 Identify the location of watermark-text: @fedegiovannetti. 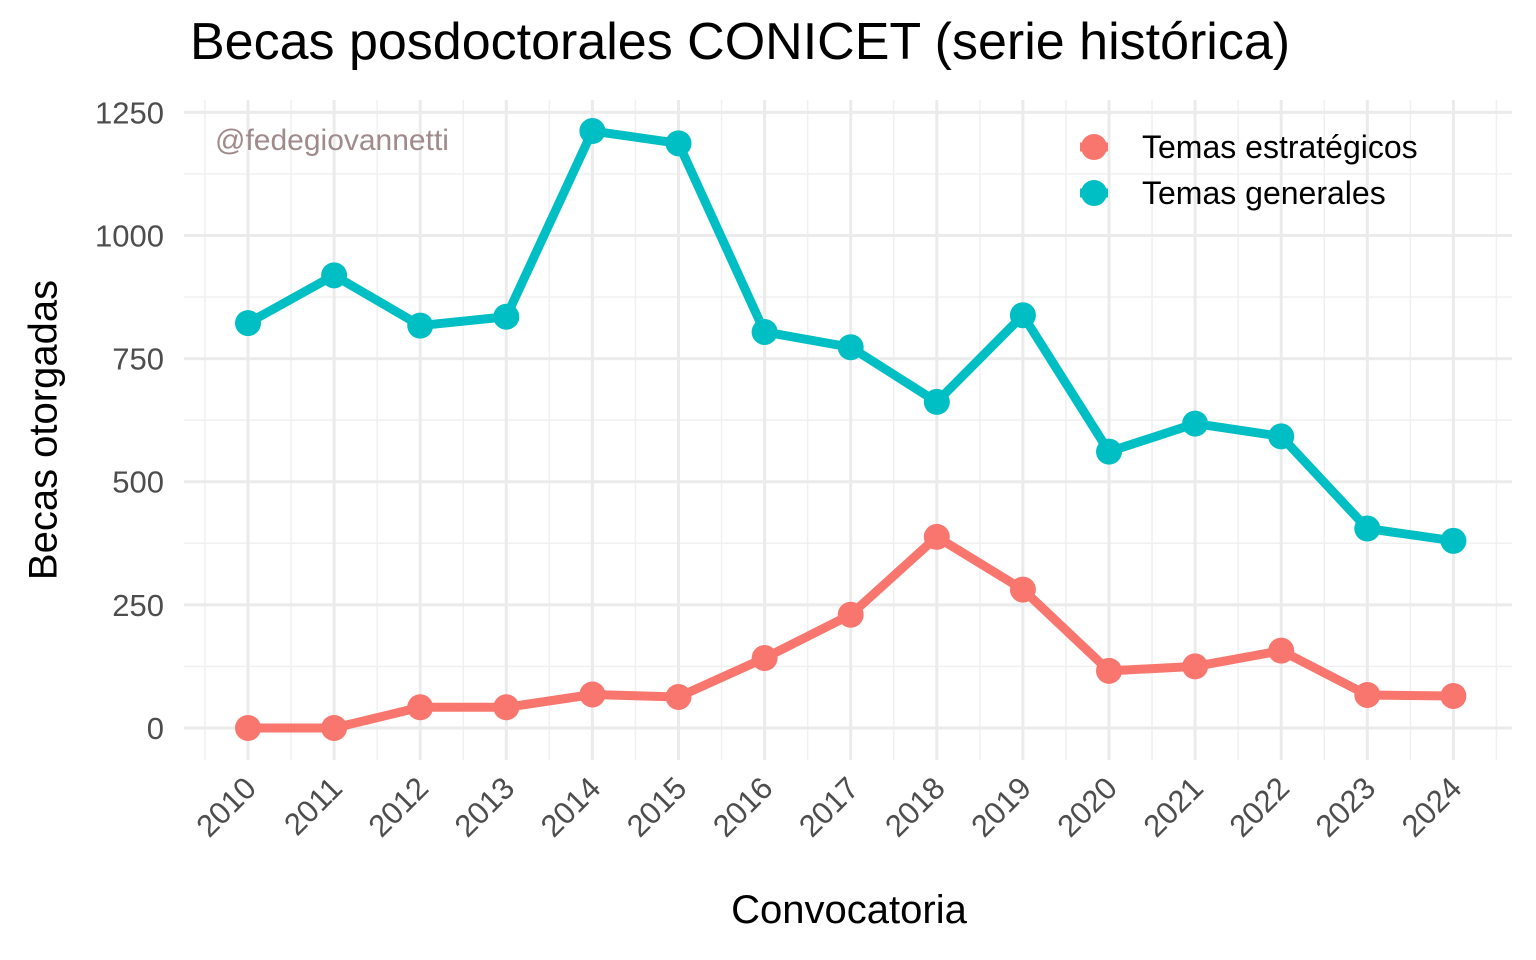
(332, 140).